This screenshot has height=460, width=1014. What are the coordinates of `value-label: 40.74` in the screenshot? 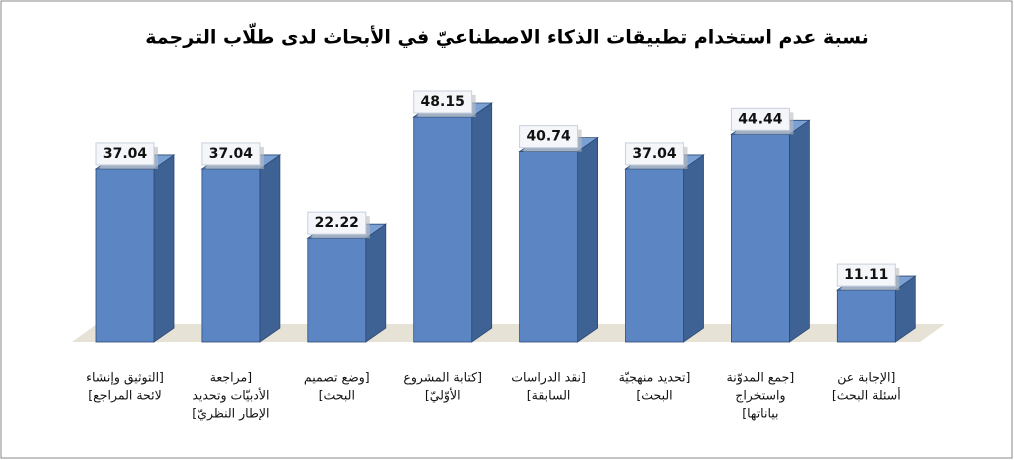 It's located at (548, 137).